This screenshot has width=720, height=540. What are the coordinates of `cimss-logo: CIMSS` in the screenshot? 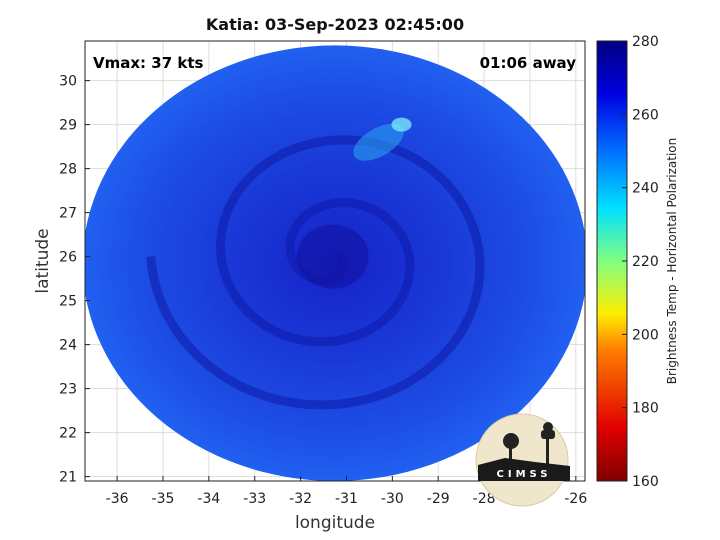 It's located at (522, 460).